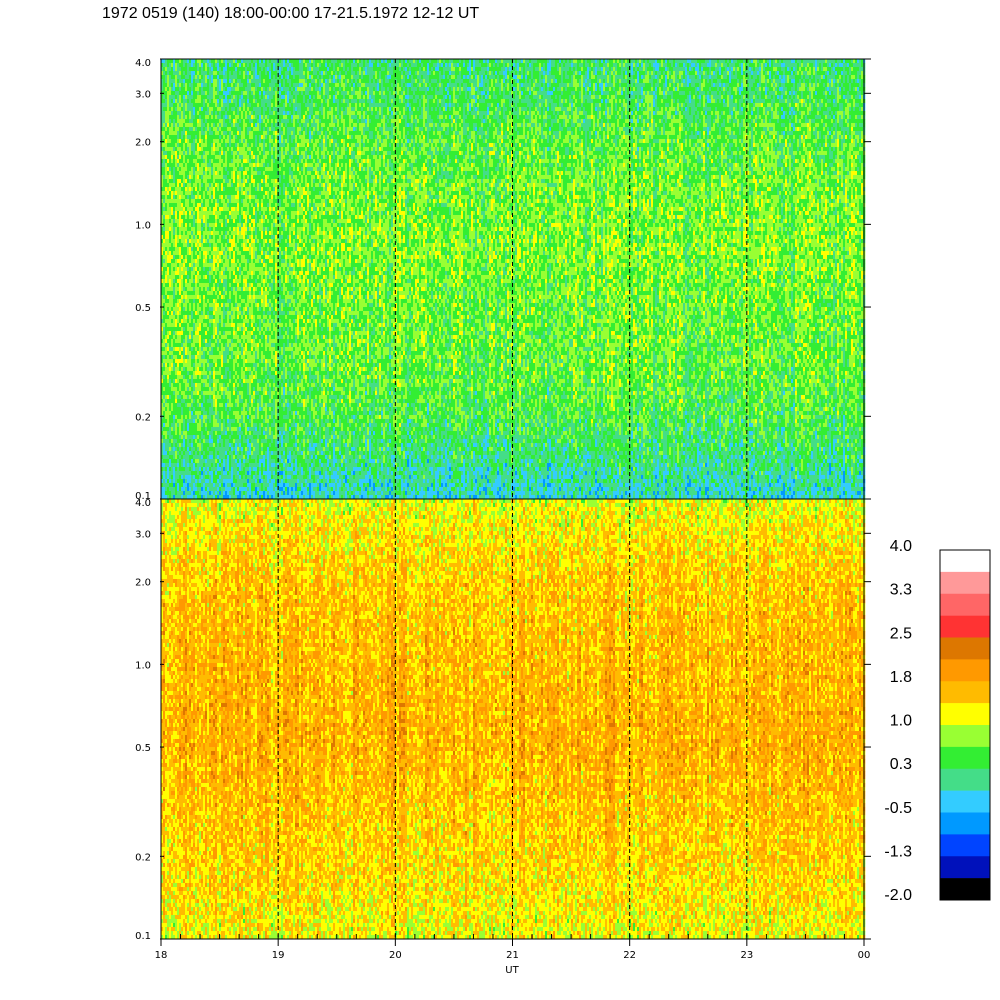  Describe the element at coordinates (901, 721) in the screenshot. I see `colorbar-label: 1.0` at that location.